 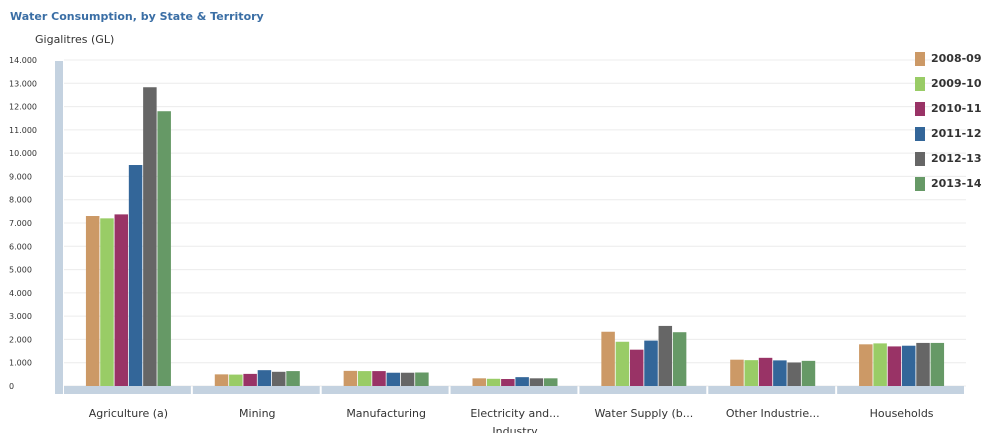 I want to click on legend-label: 2013-14, so click(x=956, y=183).